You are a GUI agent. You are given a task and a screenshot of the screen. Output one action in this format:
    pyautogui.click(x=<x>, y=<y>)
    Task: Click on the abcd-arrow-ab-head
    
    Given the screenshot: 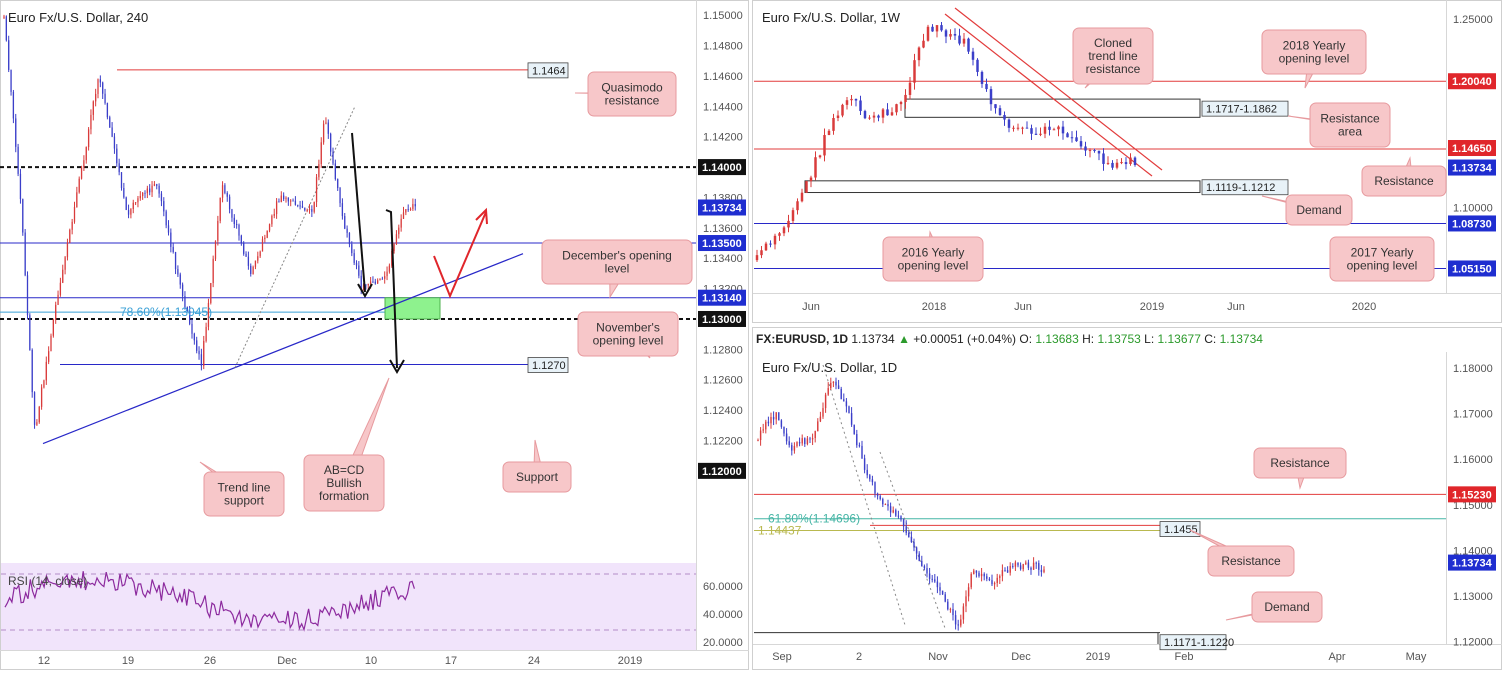 What is the action you would take?
    pyautogui.click(x=365, y=290)
    